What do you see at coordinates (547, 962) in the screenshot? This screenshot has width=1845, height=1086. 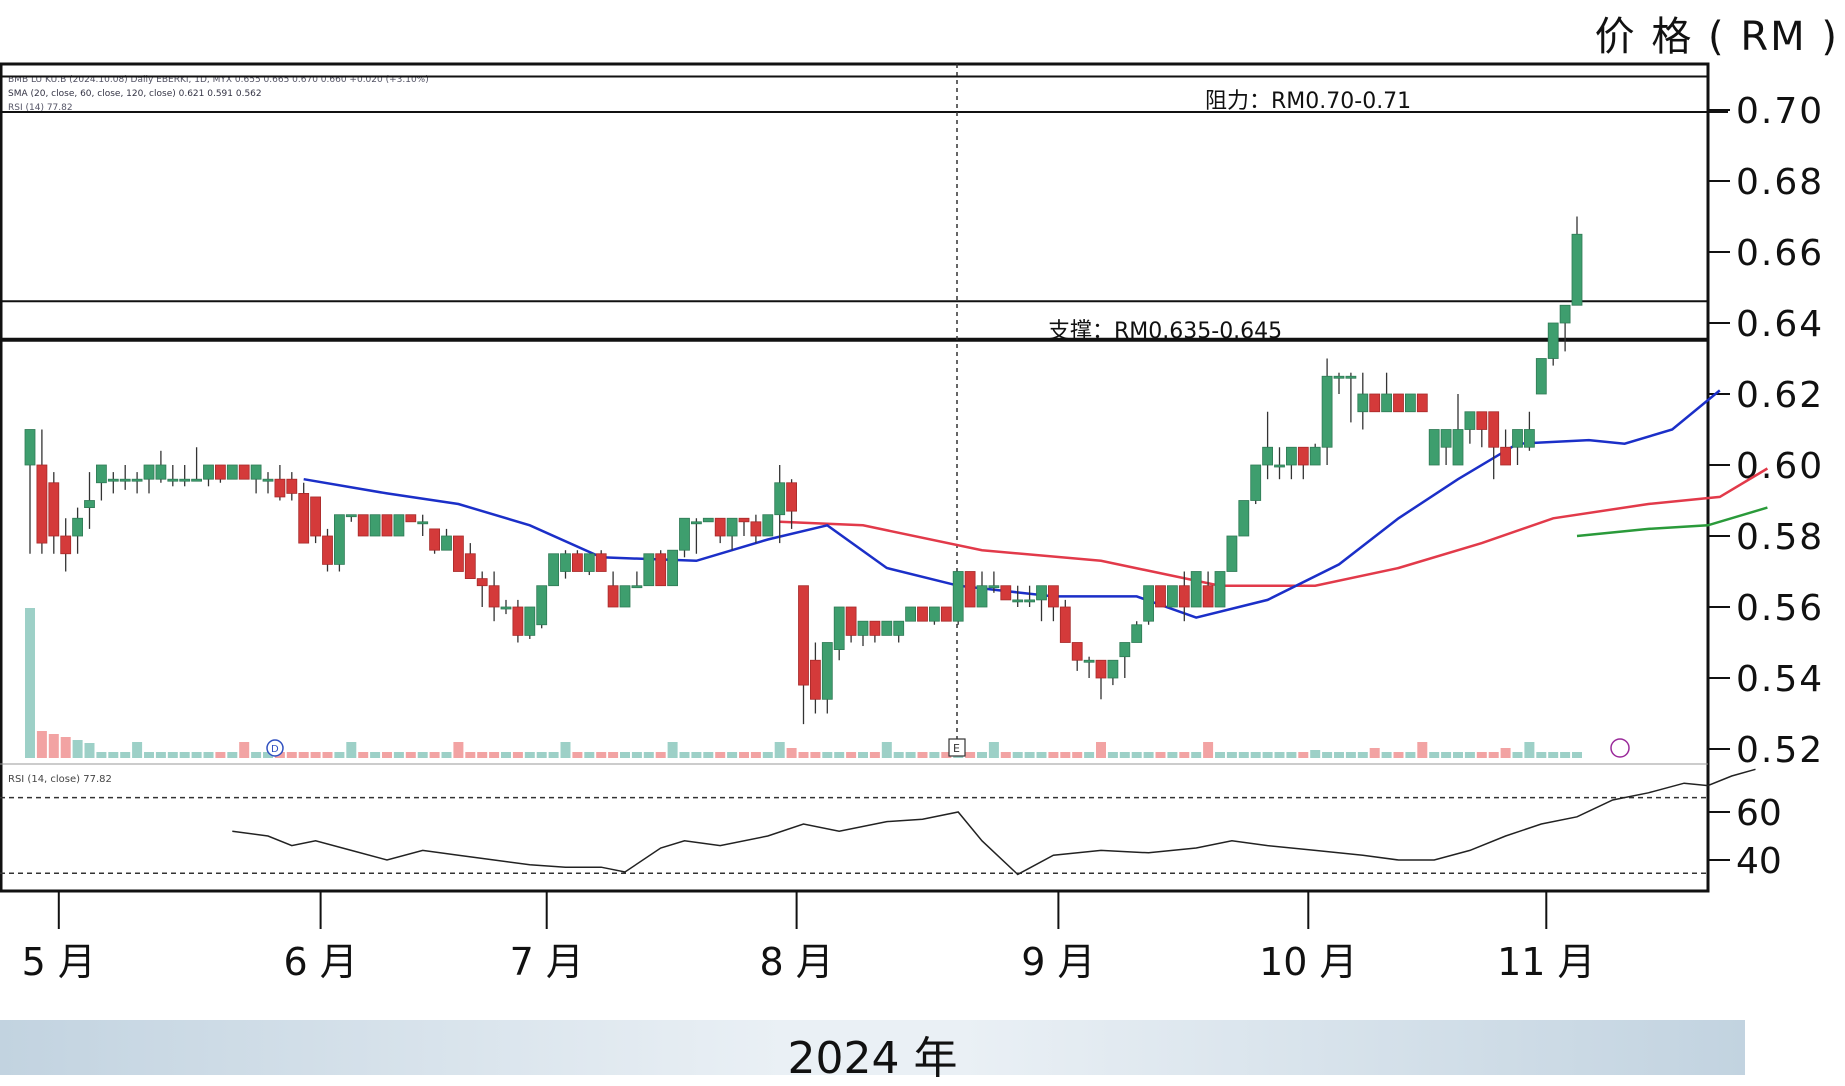 I see `month-label: 7 月` at bounding box center [547, 962].